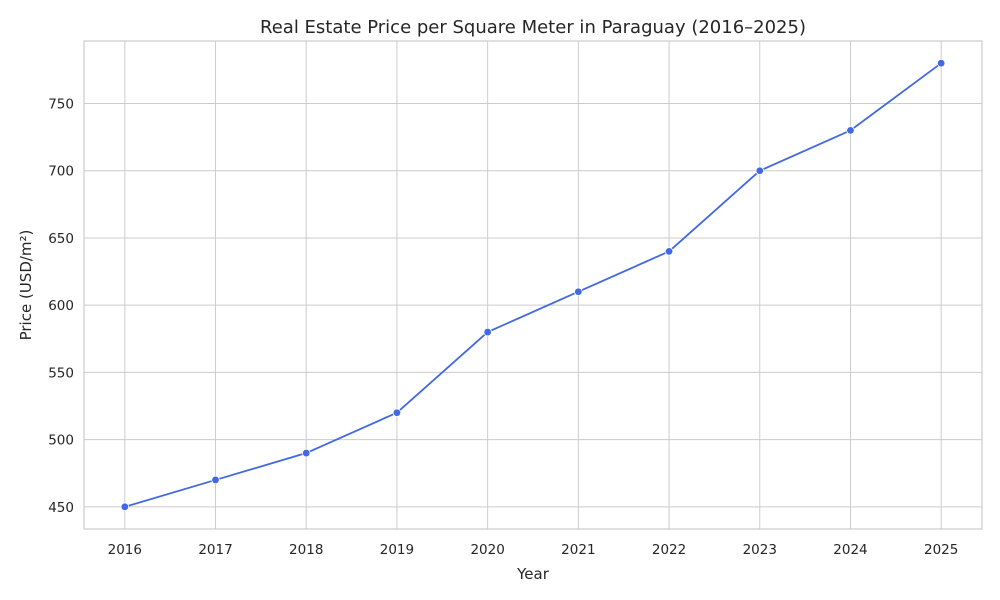 Image resolution: width=1000 pixels, height=600 pixels. What do you see at coordinates (26, 285) in the screenshot?
I see `y-axis-label: Price (USD/m²)` at bounding box center [26, 285].